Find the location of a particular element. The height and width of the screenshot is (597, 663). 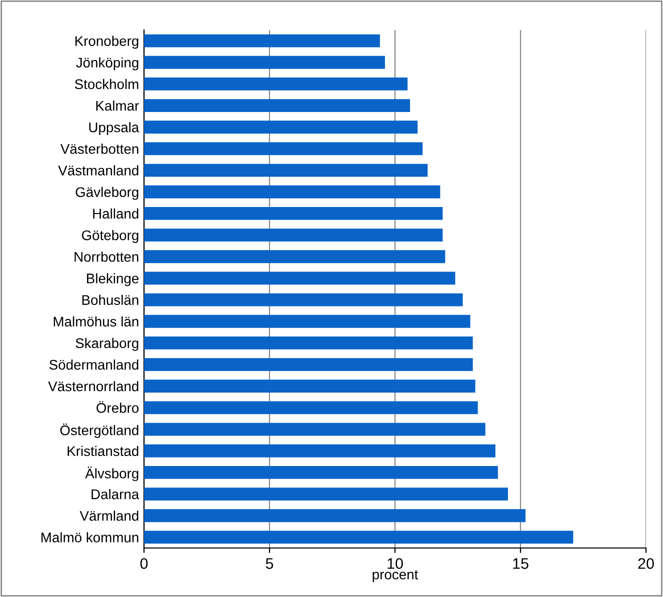

y-tick-label: Malmöhus län is located at coordinates (96, 321).